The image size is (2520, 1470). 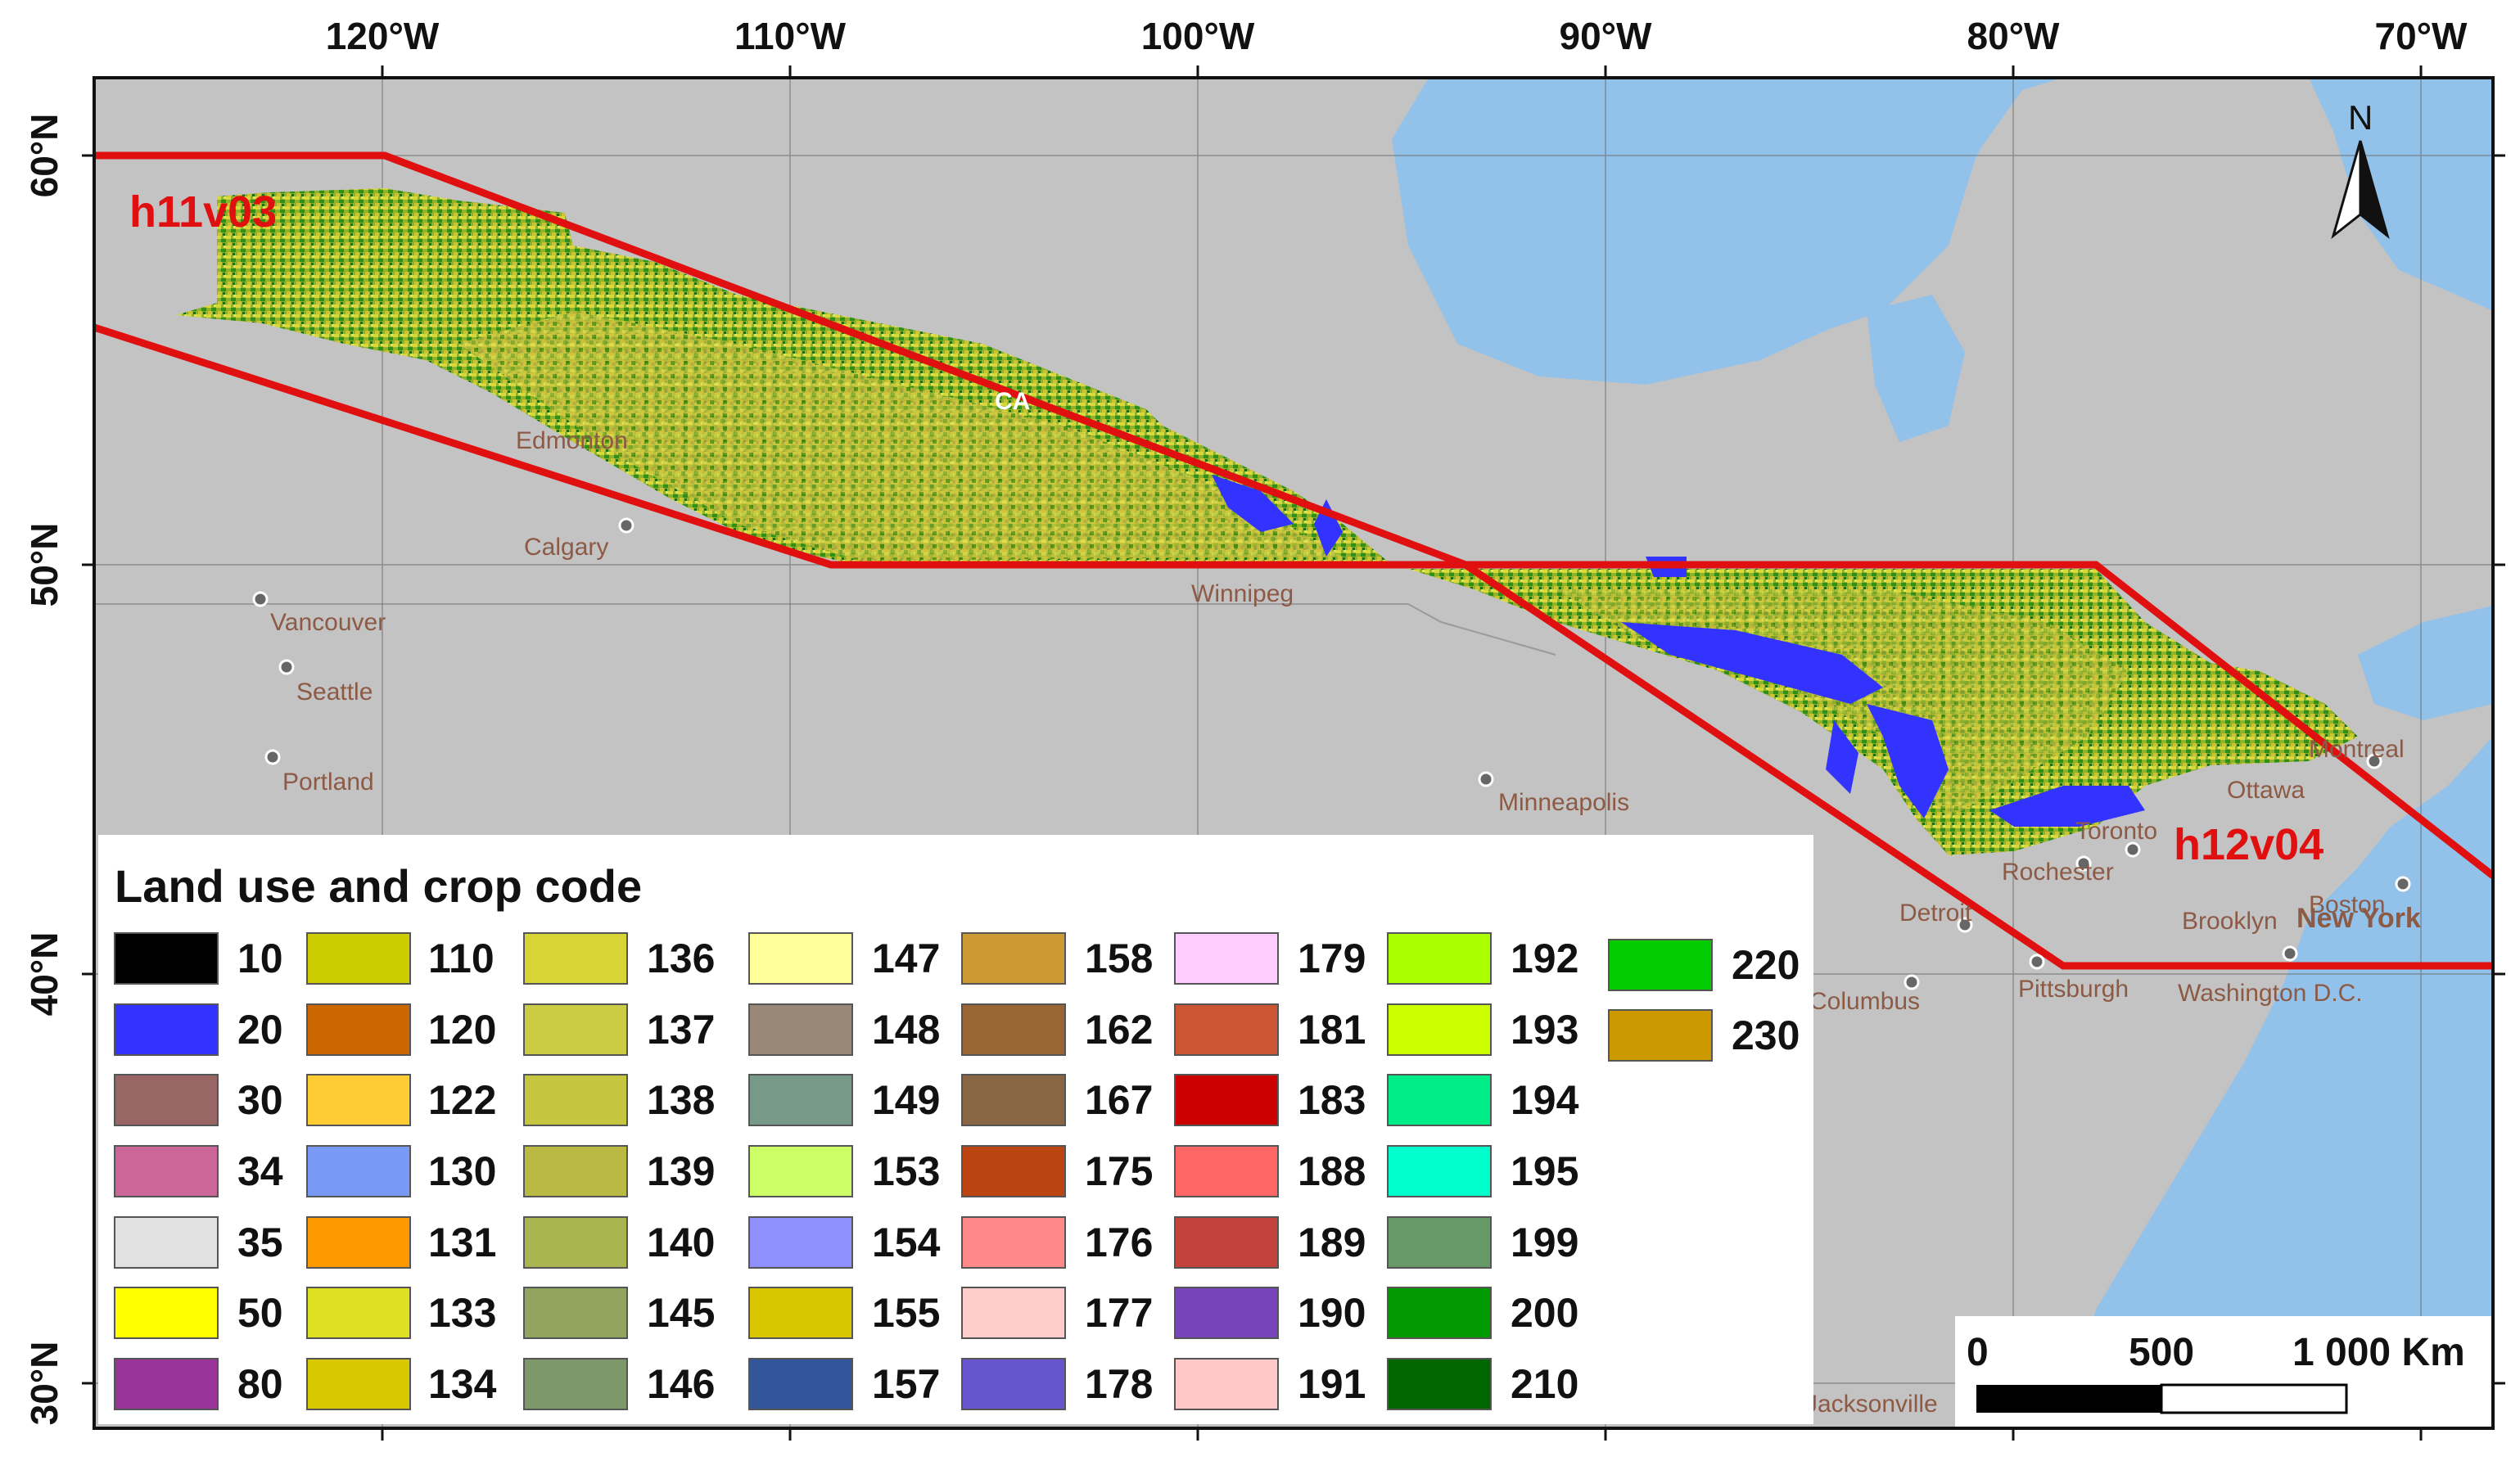 I want to click on city-label-detroit: Detroit, so click(x=1936, y=914).